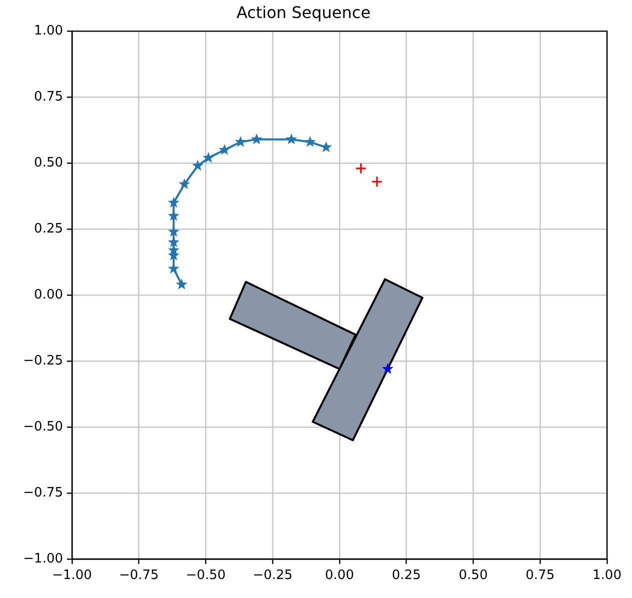 The height and width of the screenshot is (598, 632). What do you see at coordinates (72, 576) in the screenshot?
I see `x-tick-label: −1.00` at bounding box center [72, 576].